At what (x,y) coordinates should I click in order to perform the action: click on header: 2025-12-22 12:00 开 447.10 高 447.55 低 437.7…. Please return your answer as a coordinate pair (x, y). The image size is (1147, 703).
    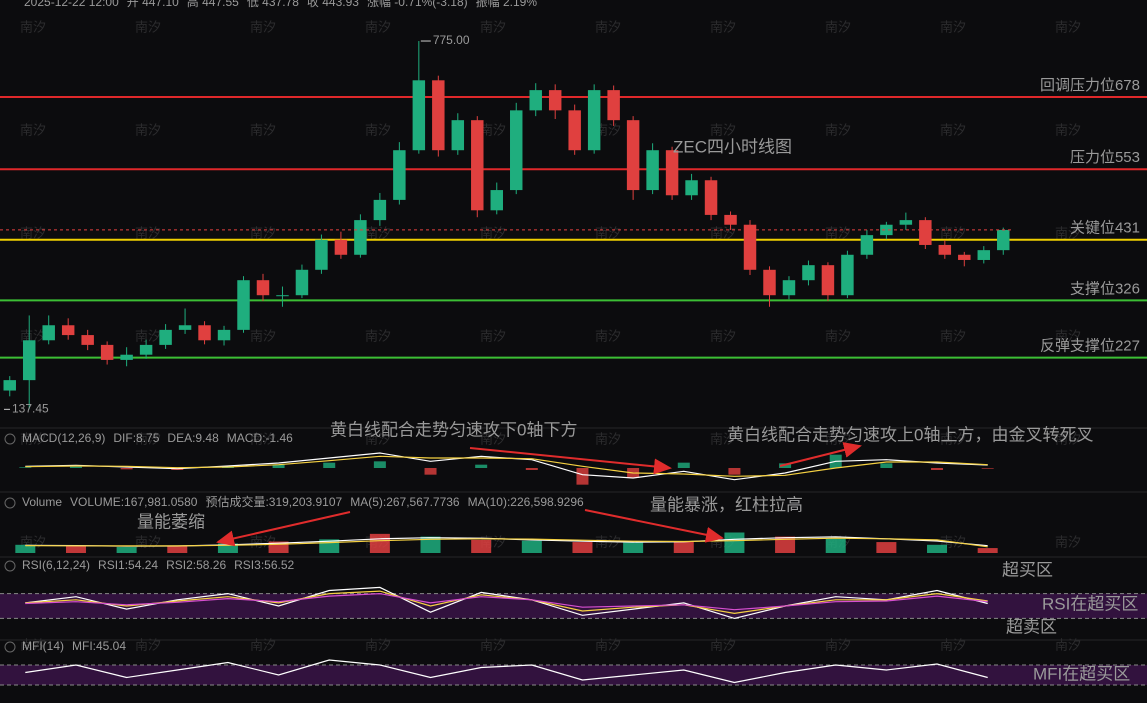
    Looking at the image, I should click on (280, 4).